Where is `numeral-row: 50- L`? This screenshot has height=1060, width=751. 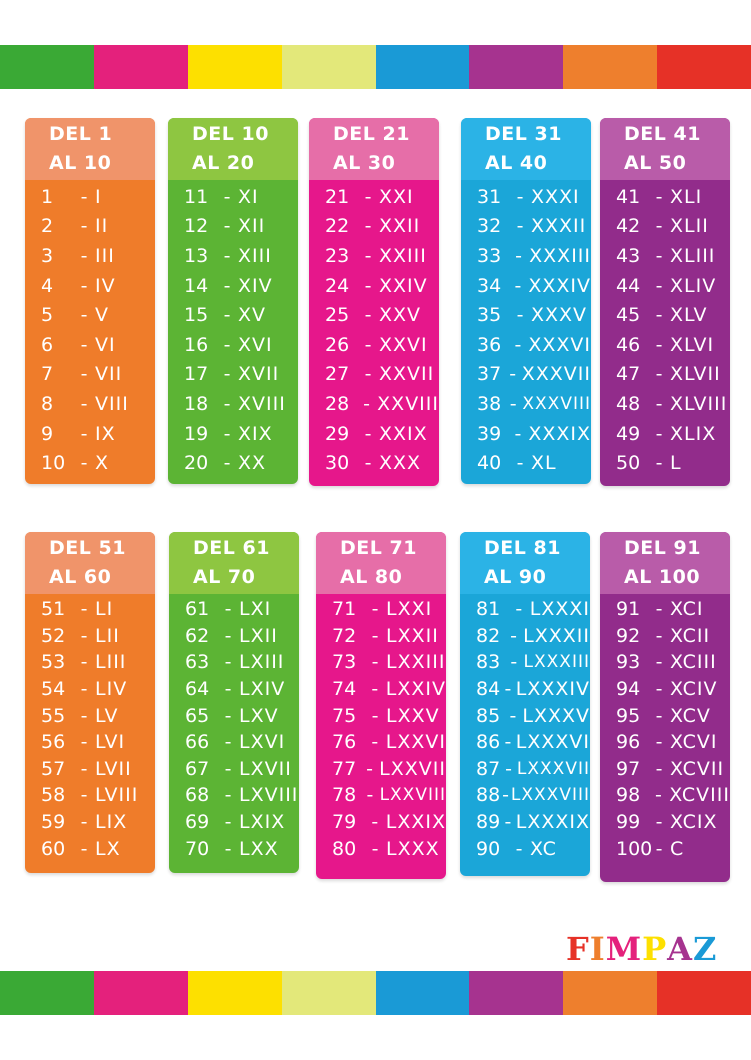 numeral-row: 50- L is located at coordinates (673, 463).